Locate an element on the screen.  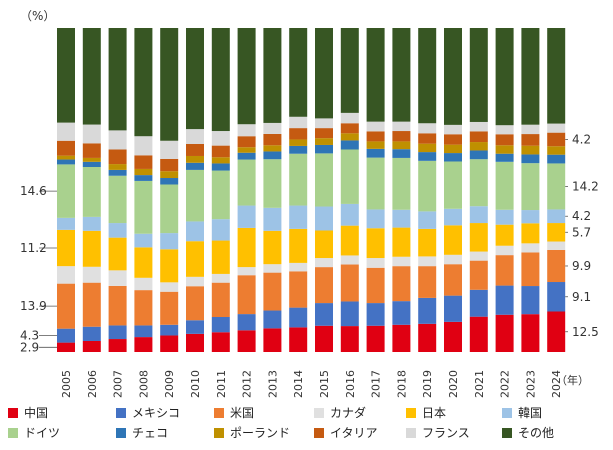
x-tick-label: 2007 is located at coordinates (118, 384).